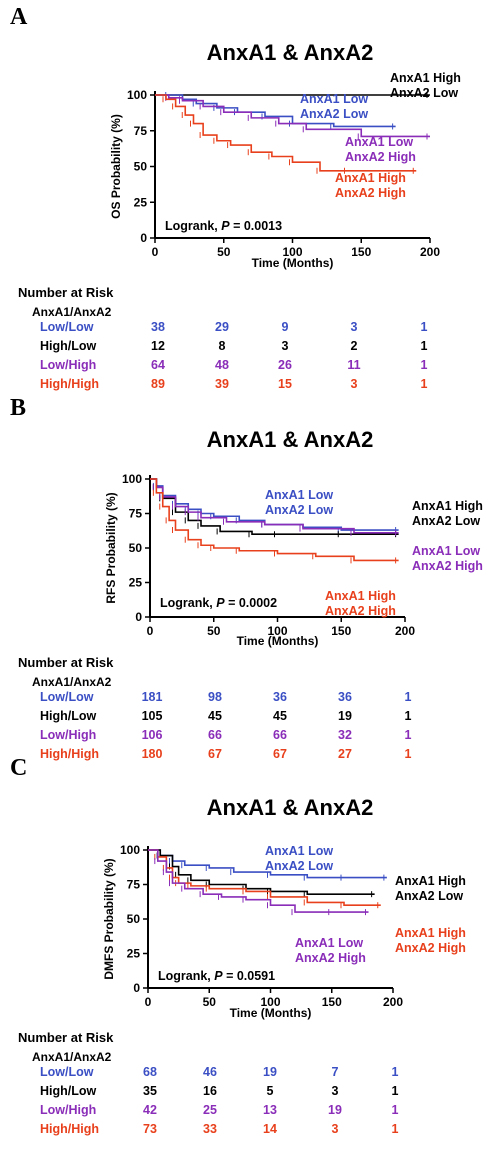  What do you see at coordinates (152, 754) in the screenshot?
I see `risk-cell: 180` at bounding box center [152, 754].